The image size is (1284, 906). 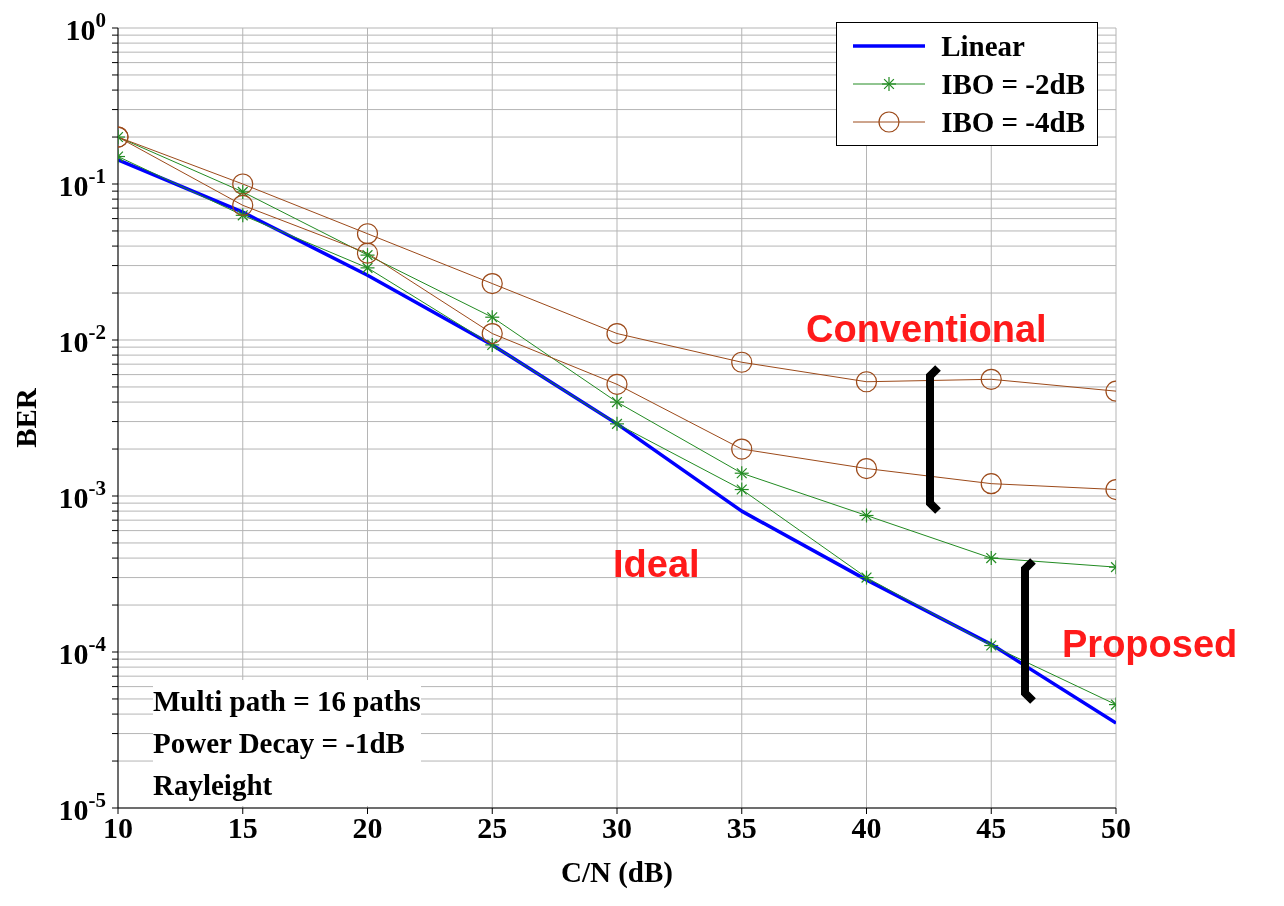 What do you see at coordinates (367, 827) in the screenshot?
I see `x-tick-label: 20` at bounding box center [367, 827].